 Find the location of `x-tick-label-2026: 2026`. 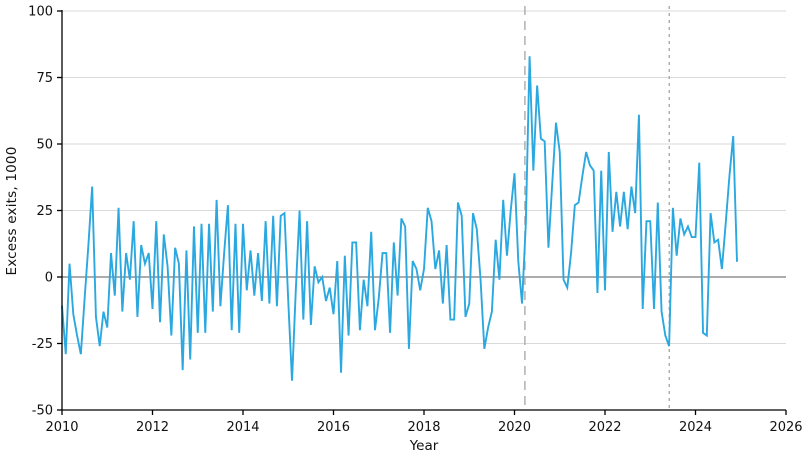

x-tick-label-2026: 2026 is located at coordinates (785, 427).